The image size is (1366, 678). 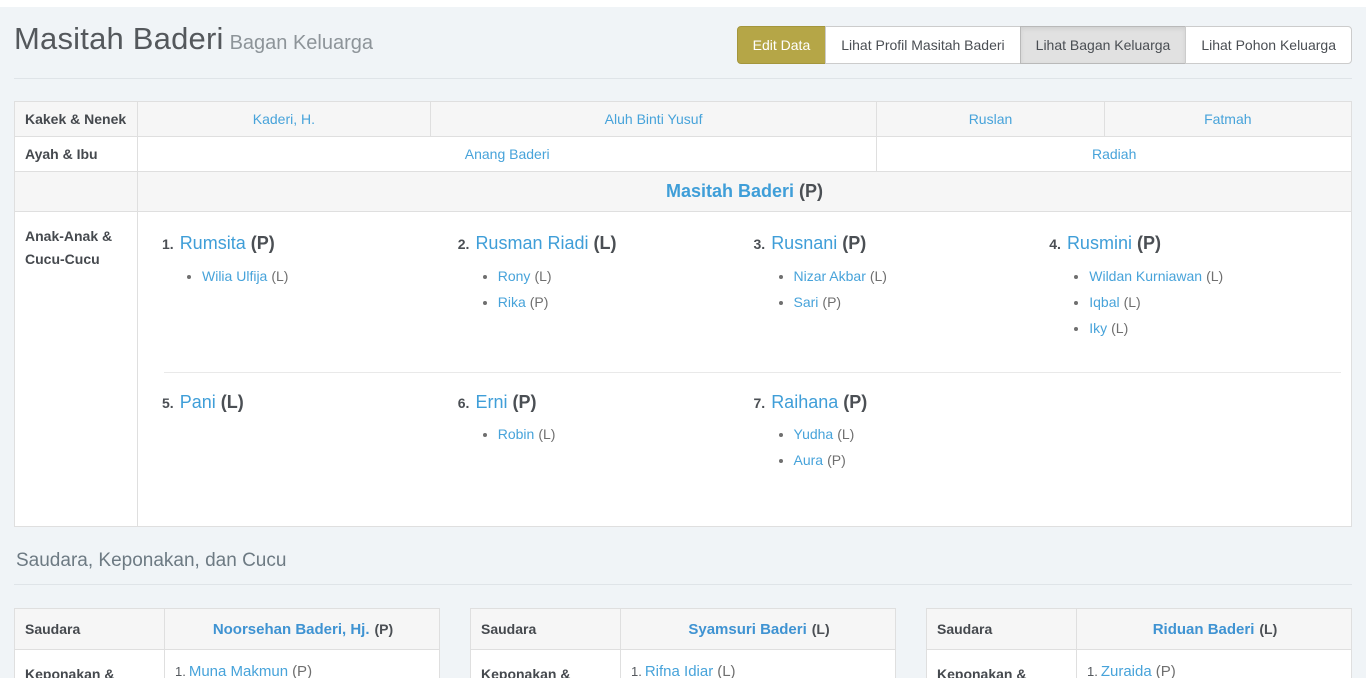 I want to click on sibling-name-row: Saudara Noorsehan Baderi, Hj. (P), so click(x=227, y=629).